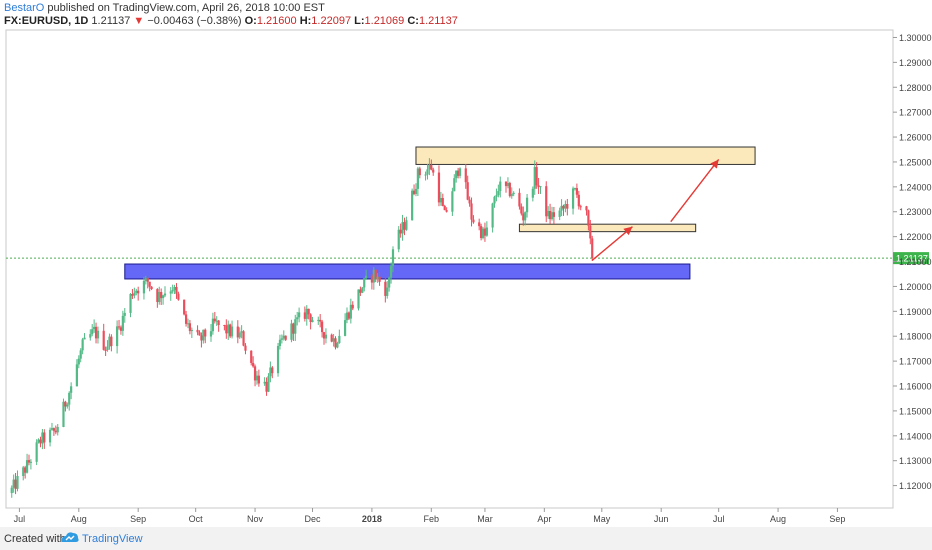 The height and width of the screenshot is (550, 932). What do you see at coordinates (24, 8) in the screenshot?
I see `author-link: BestarO` at bounding box center [24, 8].